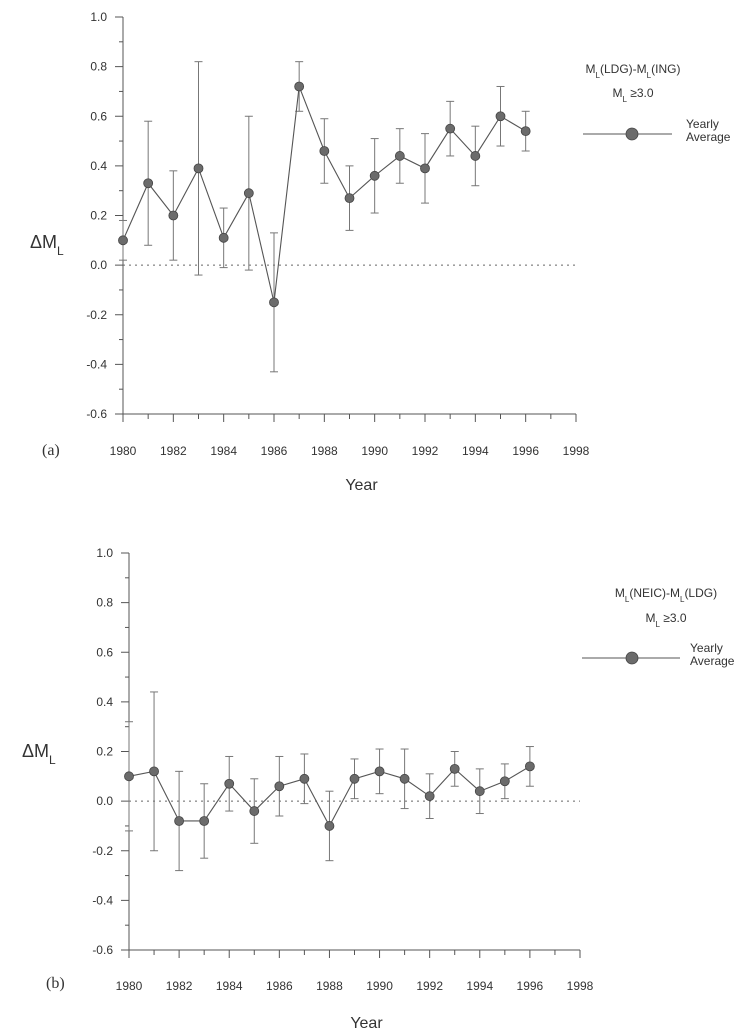 Image resolution: width=755 pixels, height=1036 pixels. Describe the element at coordinates (51, 450) in the screenshot. I see `panel-label: (a)` at that location.